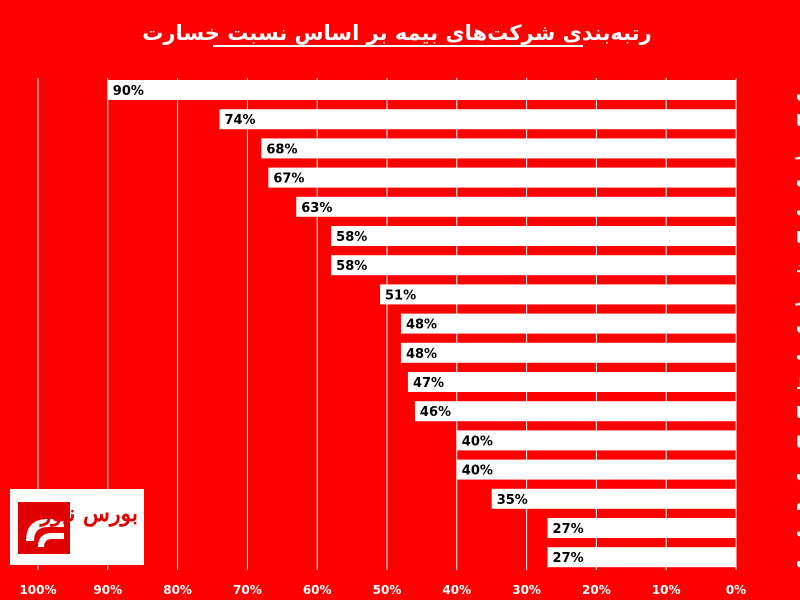  I want to click on category-label: بپاس, so click(798, 559).